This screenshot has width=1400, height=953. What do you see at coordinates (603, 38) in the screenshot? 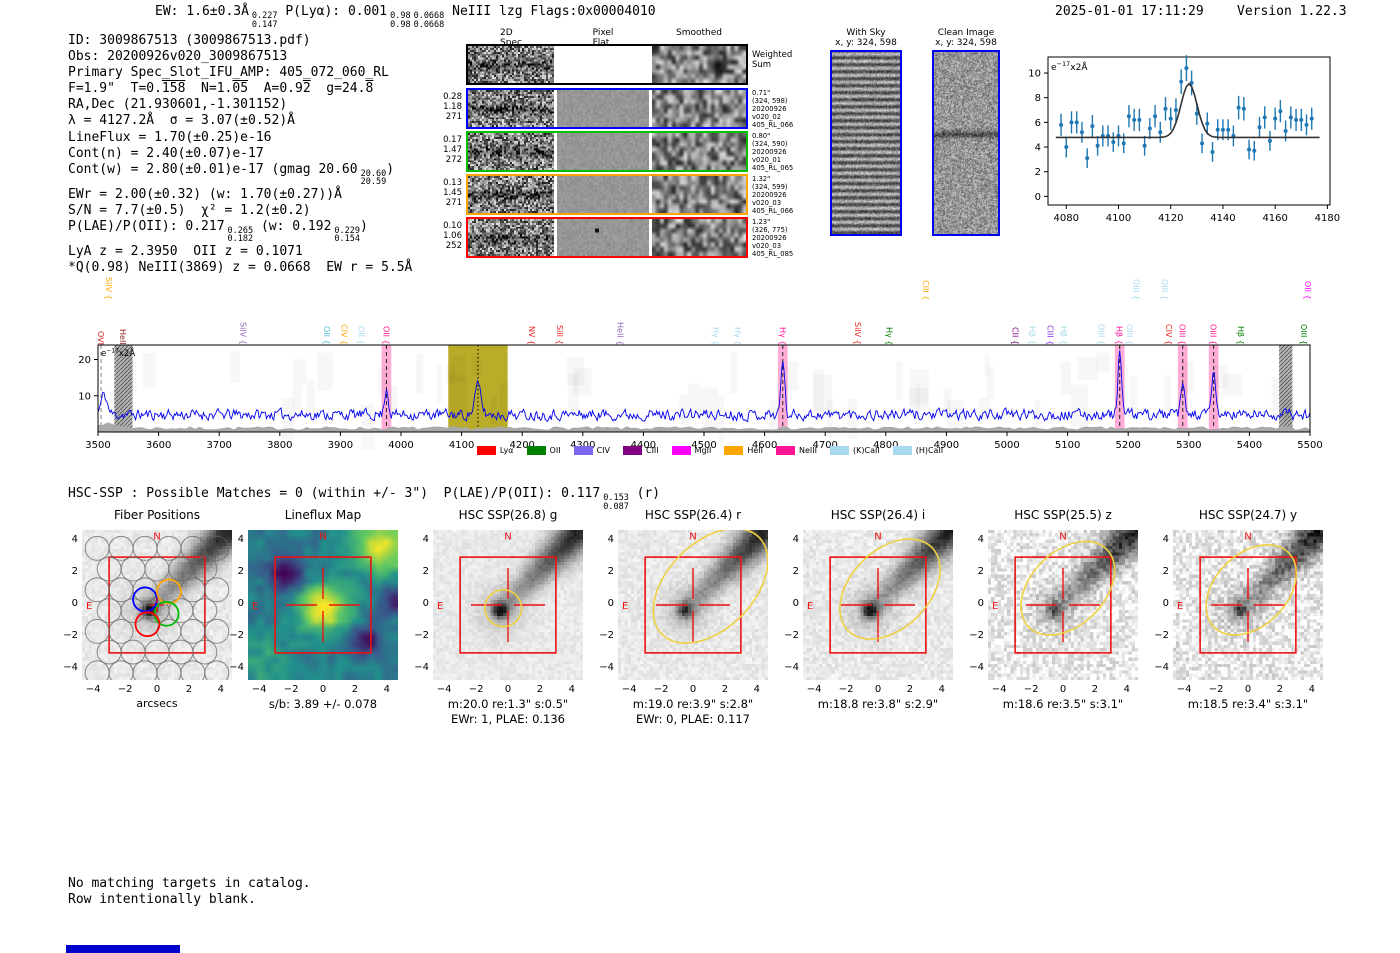
I see `spec2d-col-title: Pixel Flat` at bounding box center [603, 38].